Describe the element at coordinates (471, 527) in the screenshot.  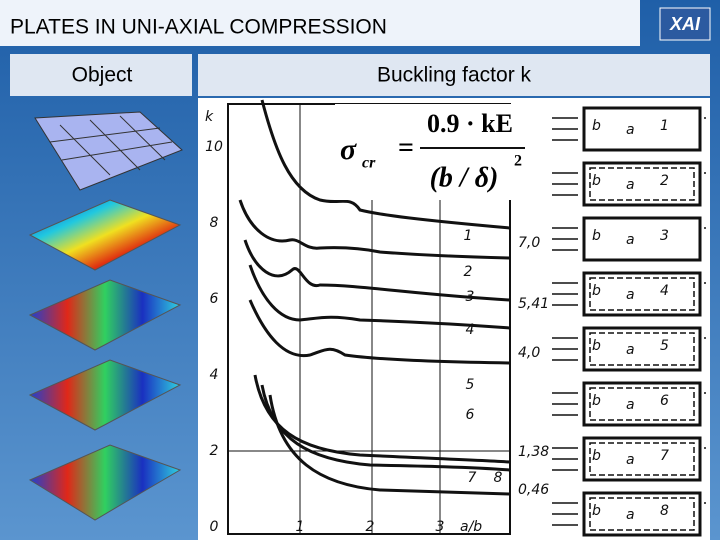
I see `x-axis-label: a/b` at that location.